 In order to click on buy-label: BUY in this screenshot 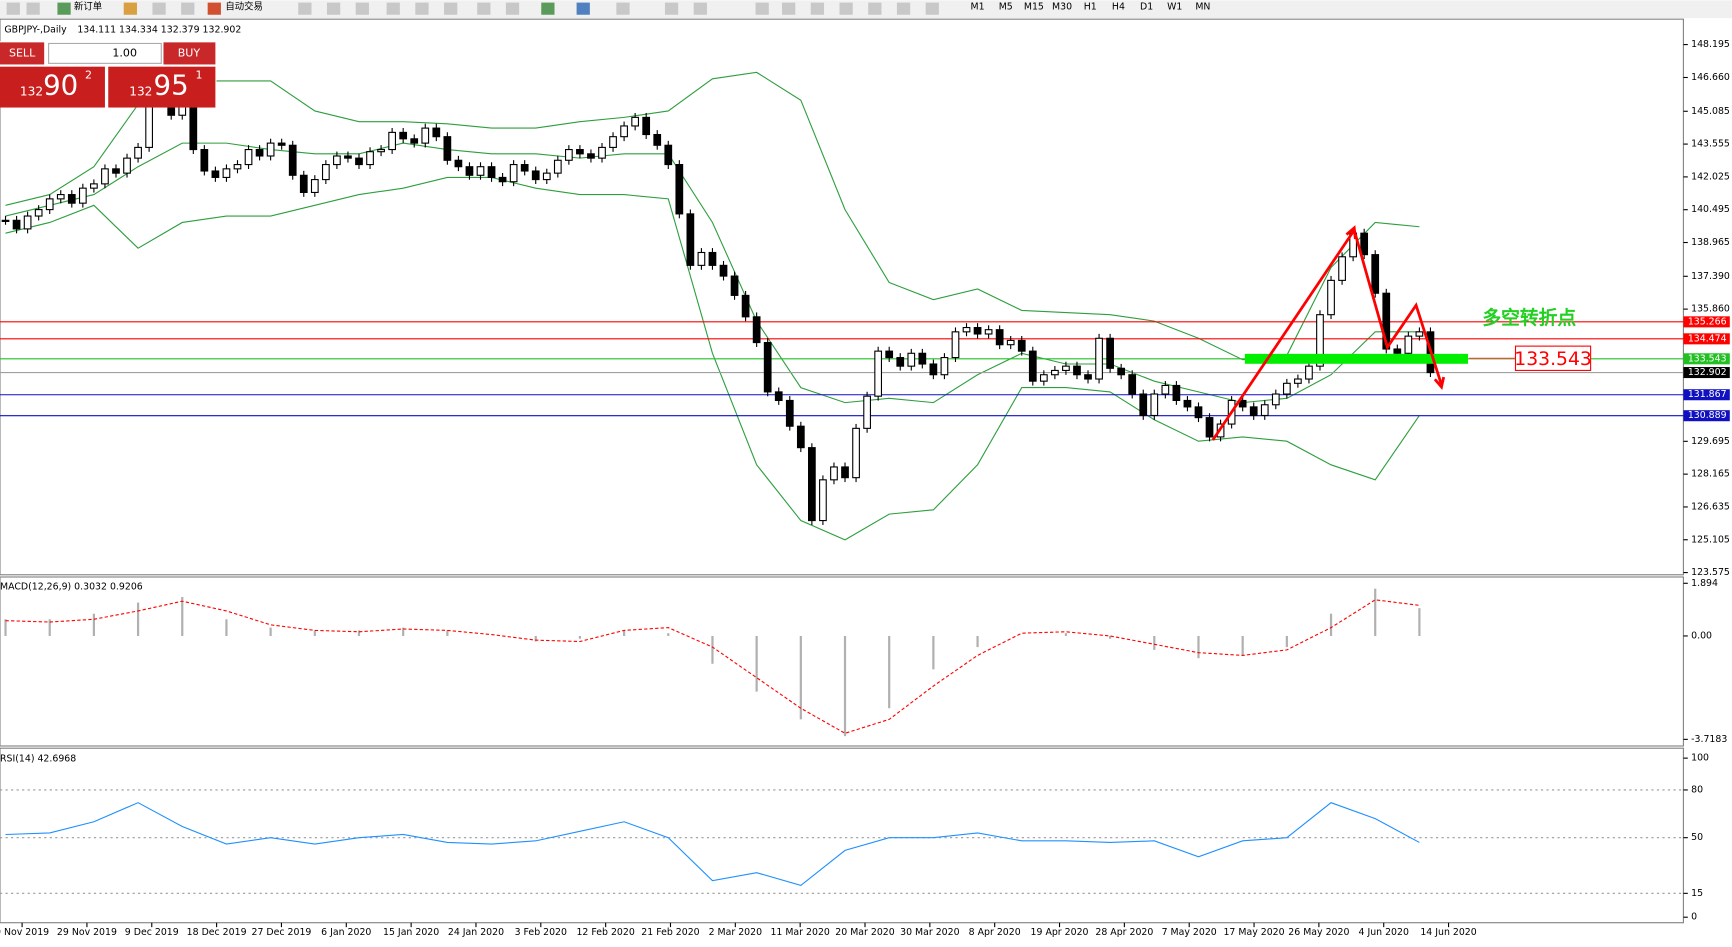, I will do `click(189, 52)`.